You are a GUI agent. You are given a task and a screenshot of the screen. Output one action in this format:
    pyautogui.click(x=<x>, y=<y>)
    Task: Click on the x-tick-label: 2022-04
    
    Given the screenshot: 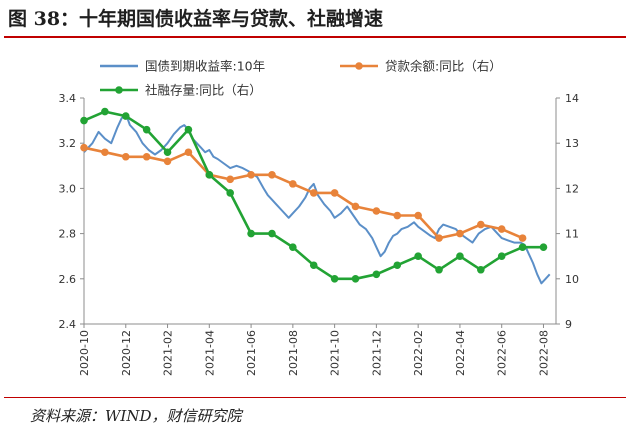 What is the action you would take?
    pyautogui.click(x=460, y=353)
    